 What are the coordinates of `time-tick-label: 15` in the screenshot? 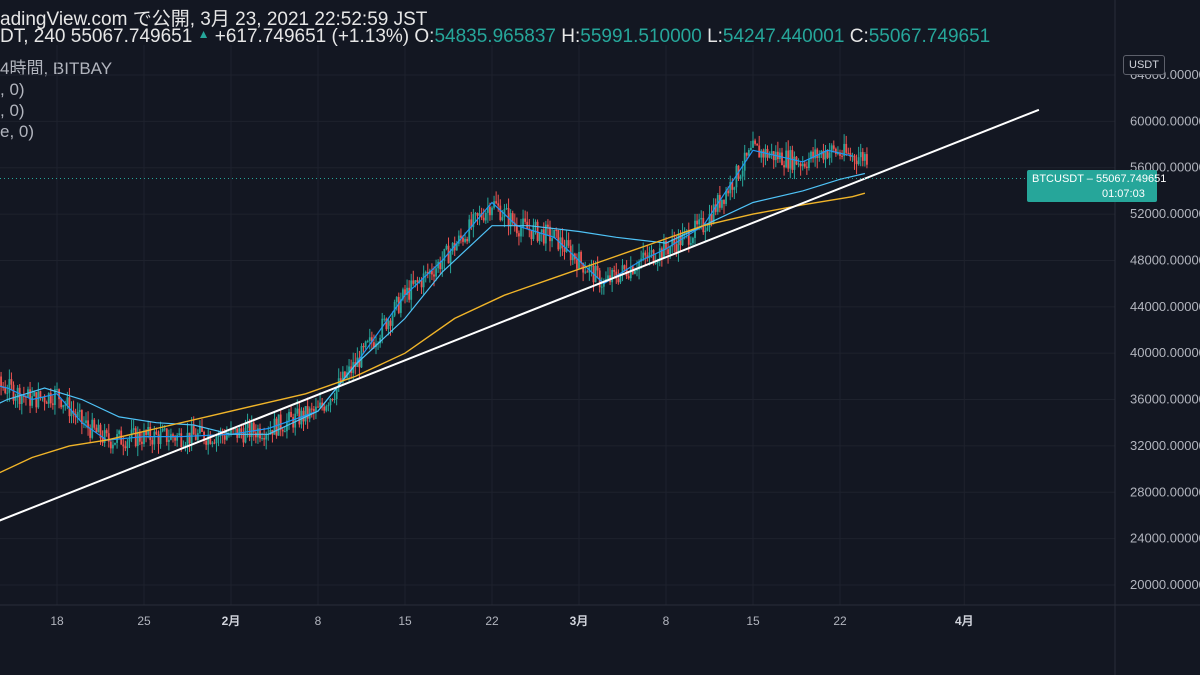 It's located at (405, 621).